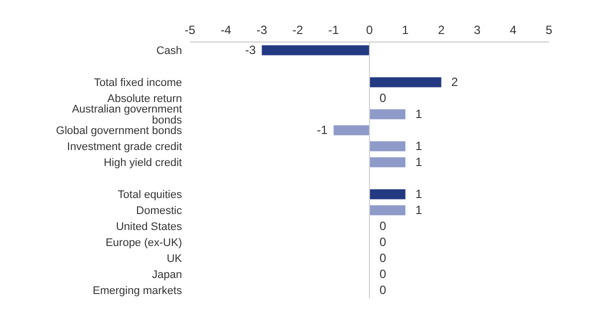 The height and width of the screenshot is (325, 609). What do you see at coordinates (150, 194) in the screenshot?
I see `y-tick-label: Total equities` at bounding box center [150, 194].